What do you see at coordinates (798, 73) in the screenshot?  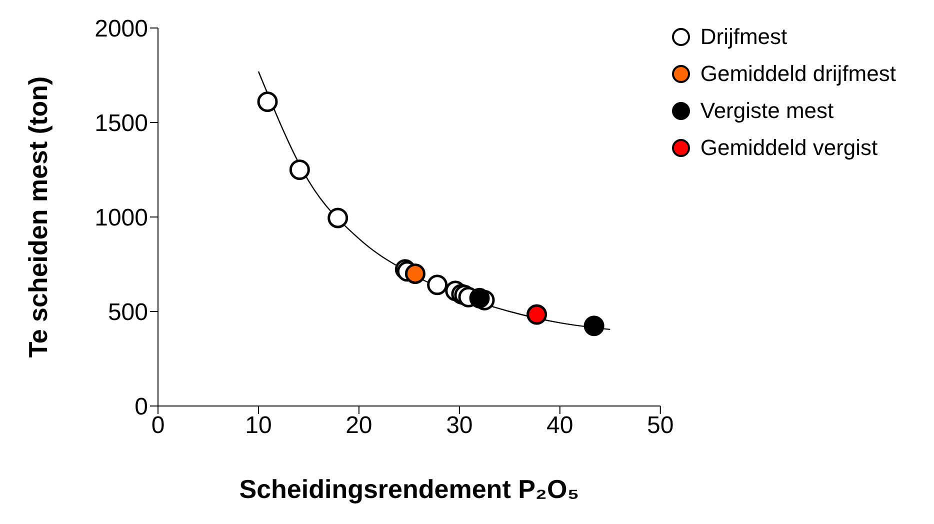 I see `legend-label: Gemiddeld drijfmest` at bounding box center [798, 73].